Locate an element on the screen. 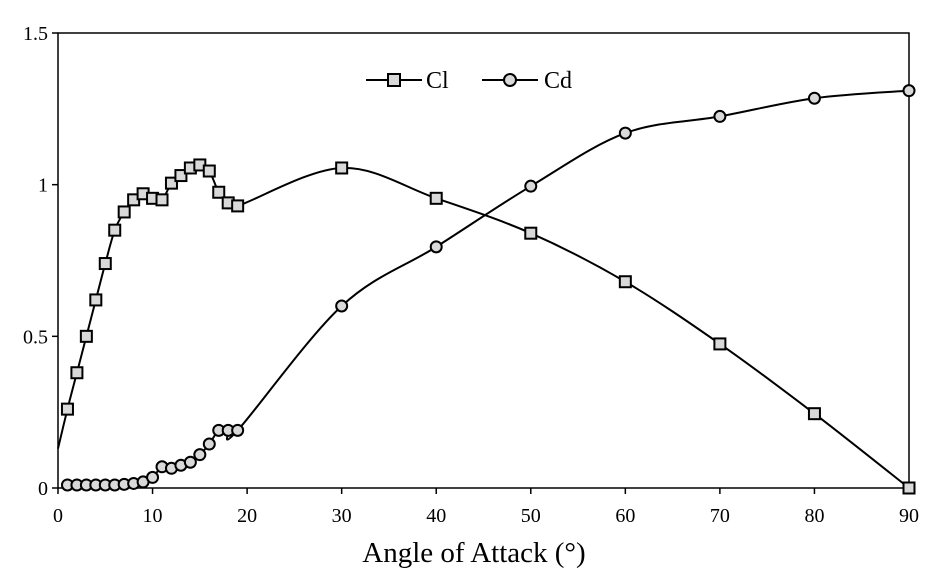 Image resolution: width=929 pixels, height=586 pixels. x-axis-title: Angle of Attack (°) is located at coordinates (473, 553).